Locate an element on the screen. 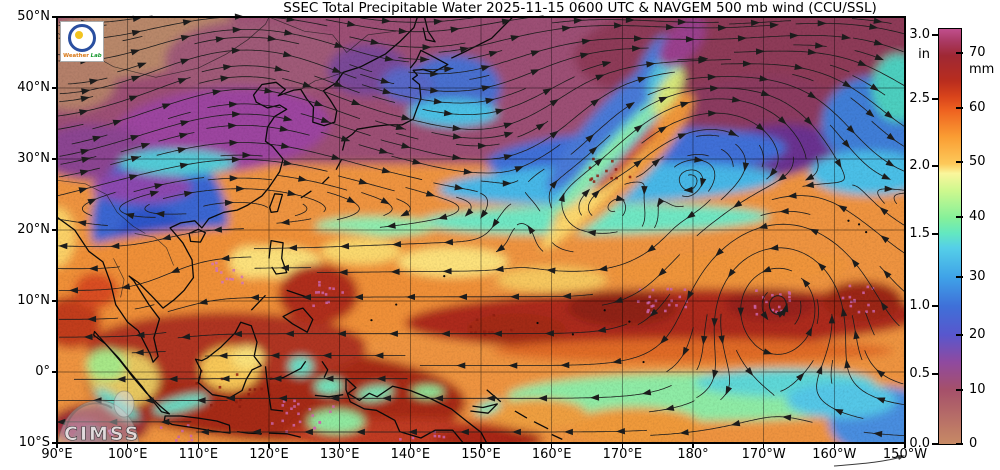 The height and width of the screenshot is (470, 1000). coast-visayas is located at coordinates (297, 294).